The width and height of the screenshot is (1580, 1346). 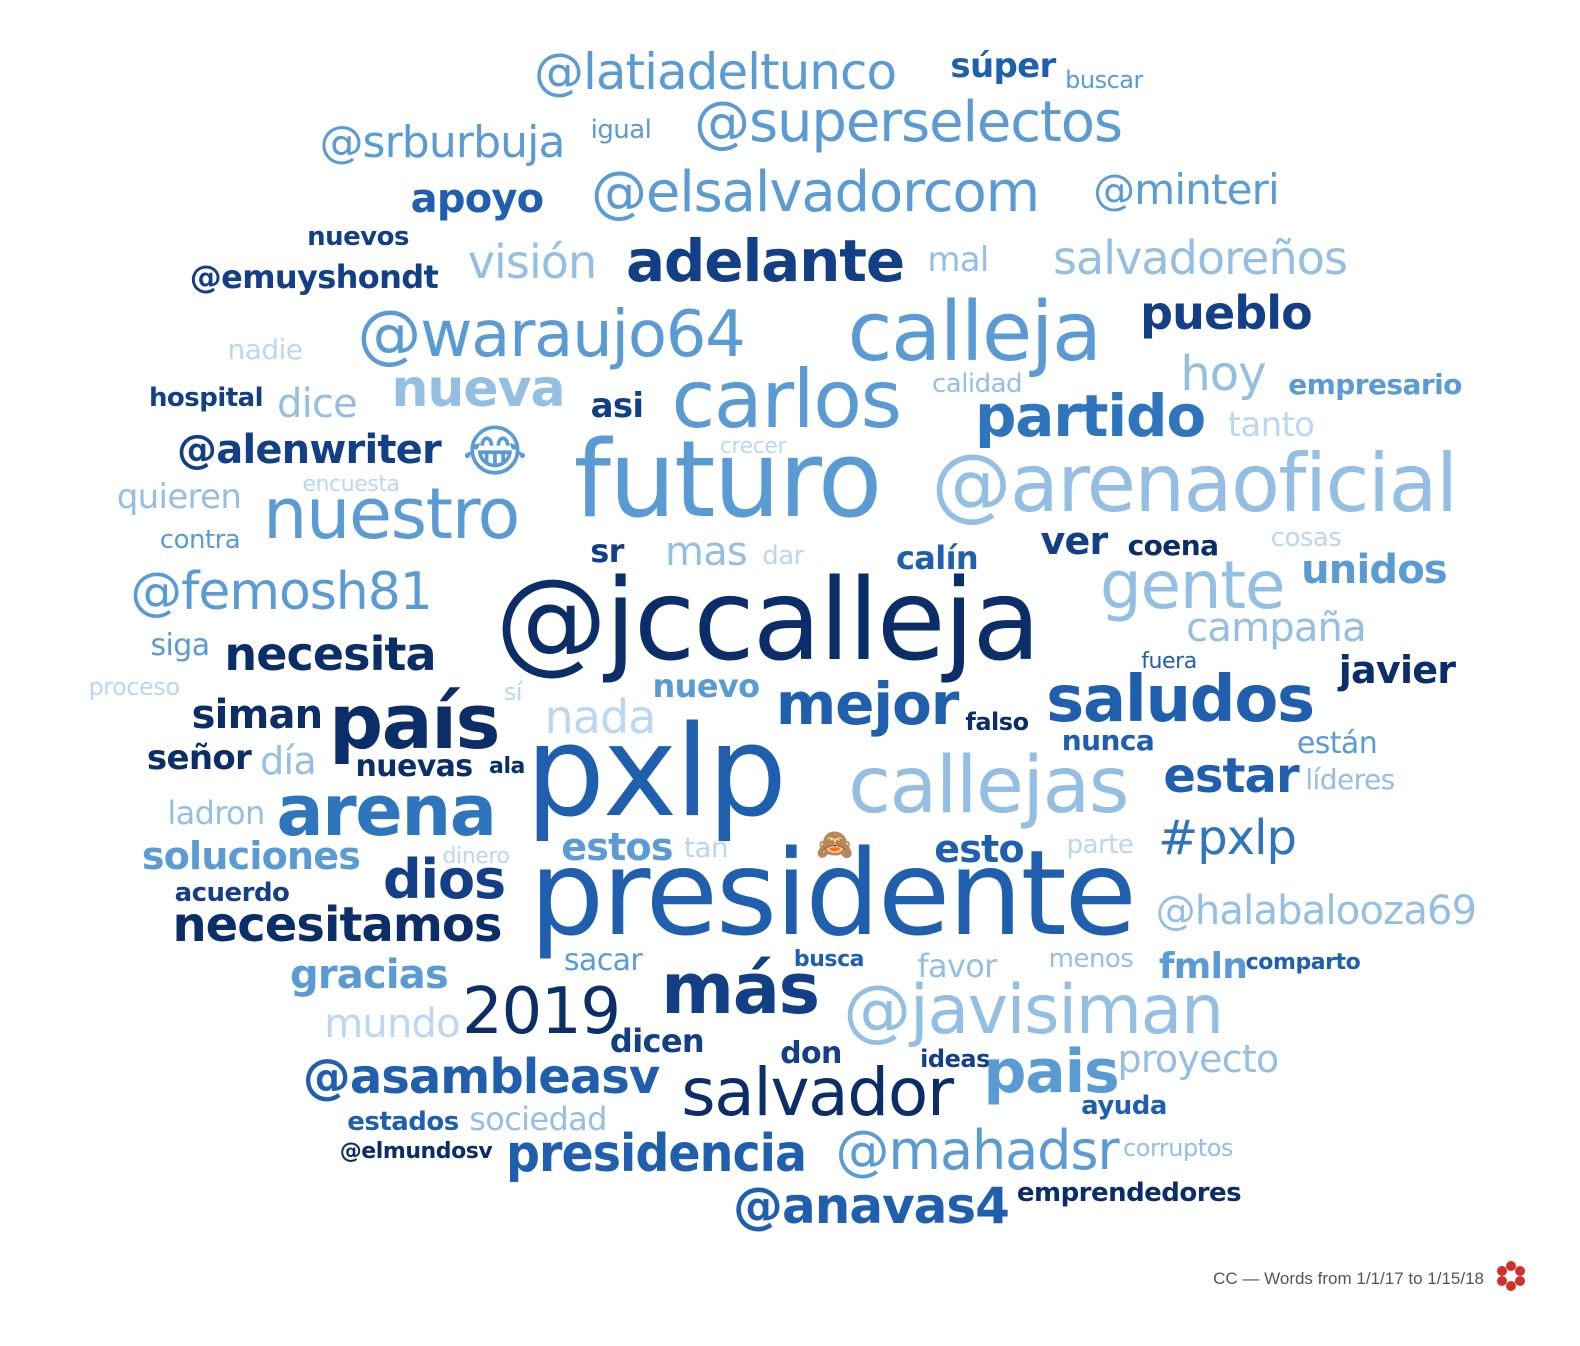 What do you see at coordinates (815, 192) in the screenshot?
I see `word-7: @elsalvadorcom` at bounding box center [815, 192].